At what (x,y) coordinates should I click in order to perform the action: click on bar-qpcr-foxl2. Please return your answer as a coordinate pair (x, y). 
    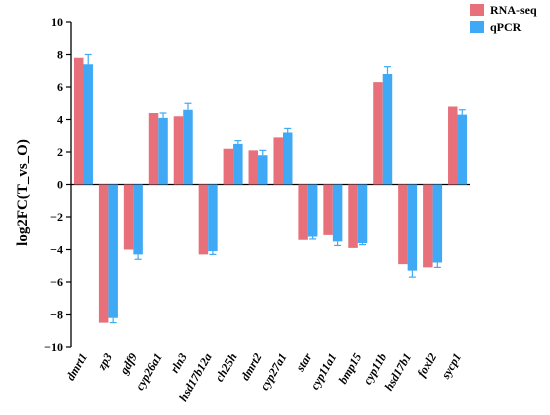
    Looking at the image, I should click on (437, 223).